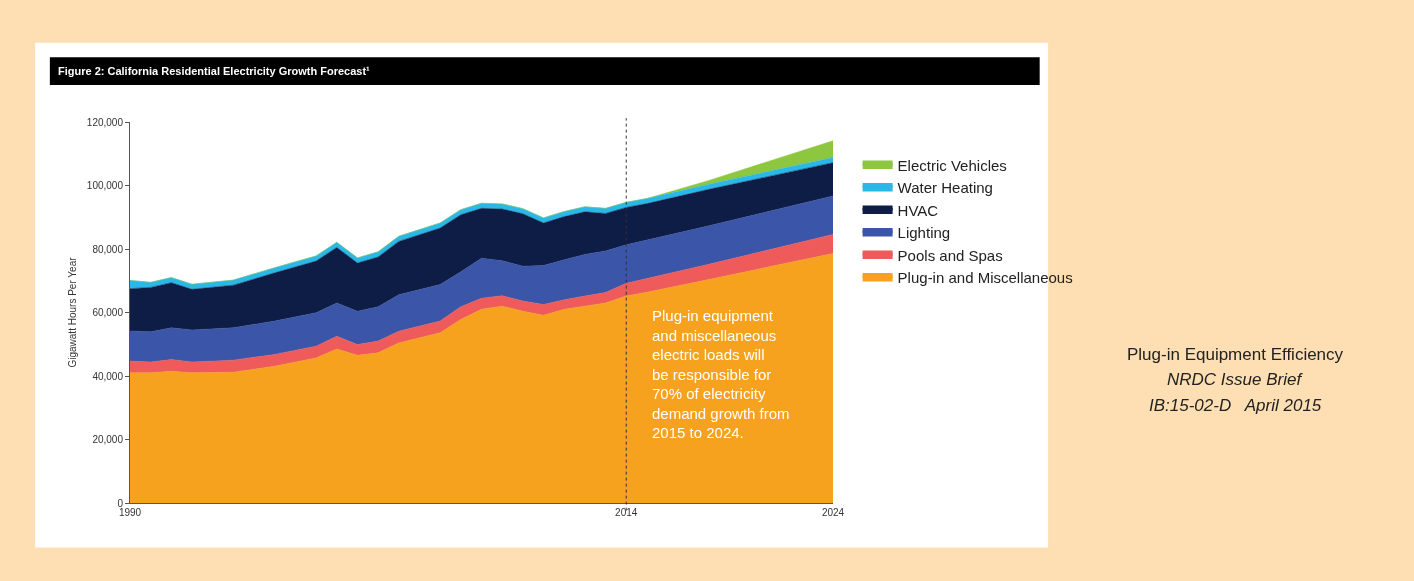 The width and height of the screenshot is (1414, 581). I want to click on chart-title: Figure 2: California Residential Electricity Growth Forecast¹, so click(214, 71).